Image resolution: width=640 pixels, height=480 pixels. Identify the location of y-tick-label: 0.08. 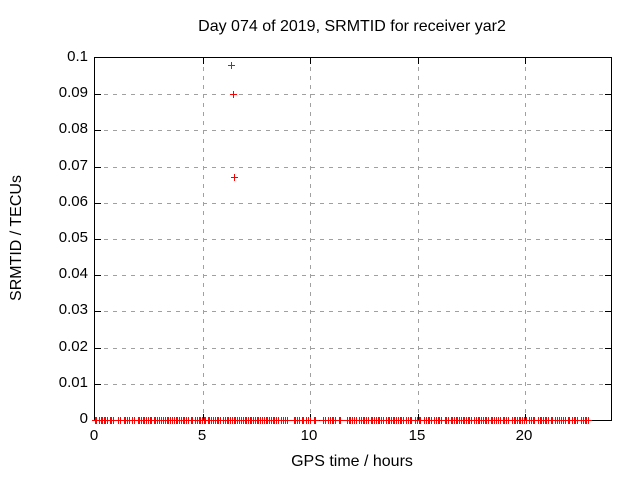
(73, 128).